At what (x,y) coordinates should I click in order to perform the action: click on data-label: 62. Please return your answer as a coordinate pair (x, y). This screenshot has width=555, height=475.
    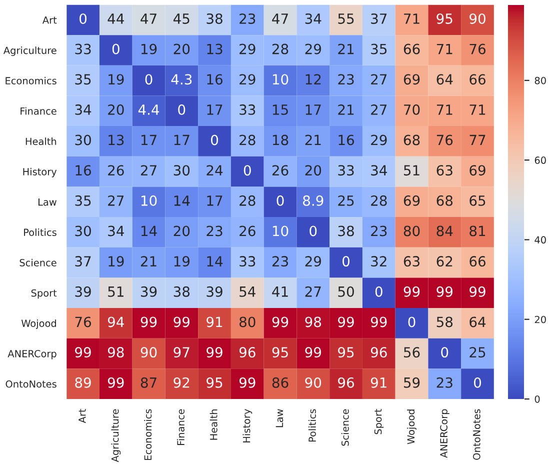
    Looking at the image, I should click on (444, 261).